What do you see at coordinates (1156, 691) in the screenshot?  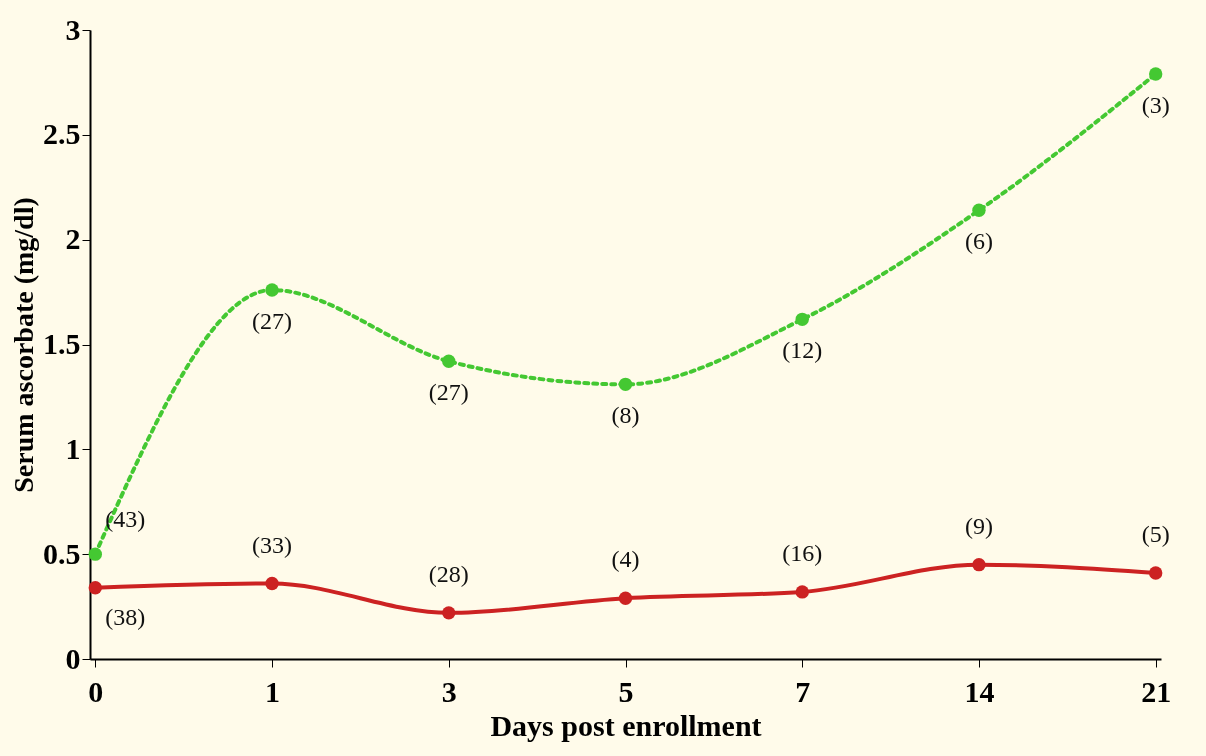 I see `x-tick-label: 21` at bounding box center [1156, 691].